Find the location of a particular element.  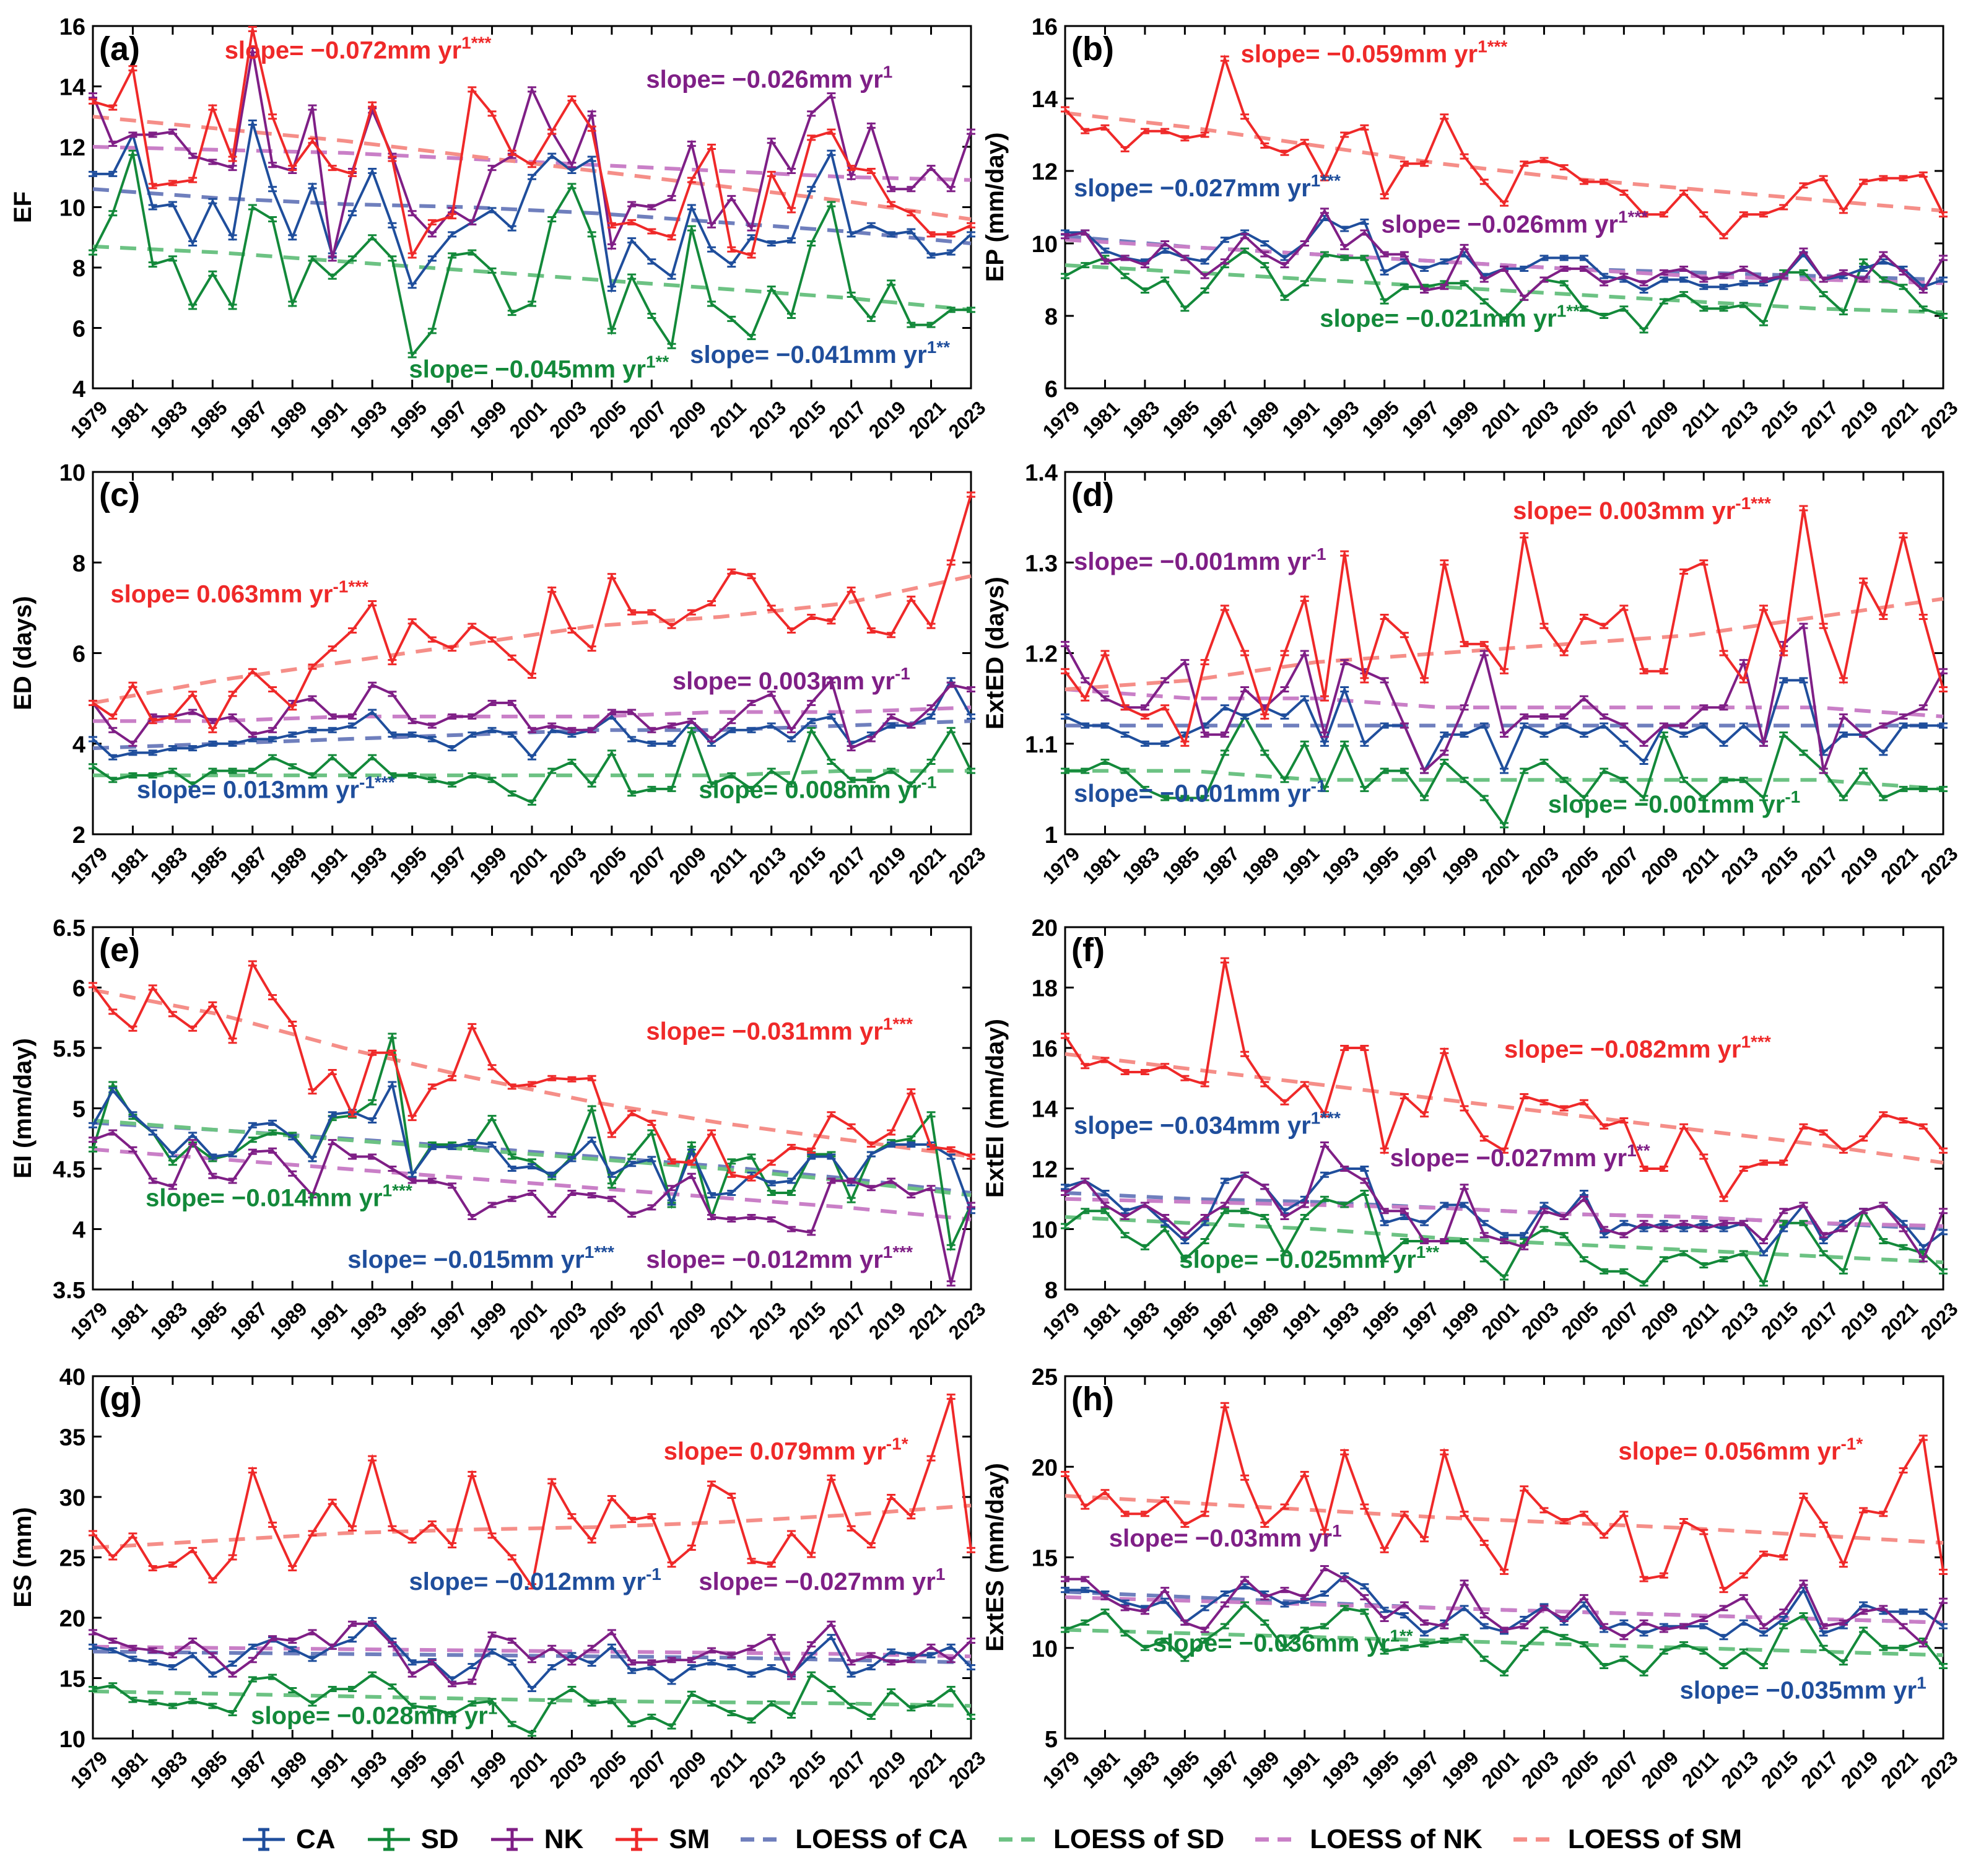

slope-annotation: slope= −0.001mm yr-1 is located at coordinates (1200, 791).